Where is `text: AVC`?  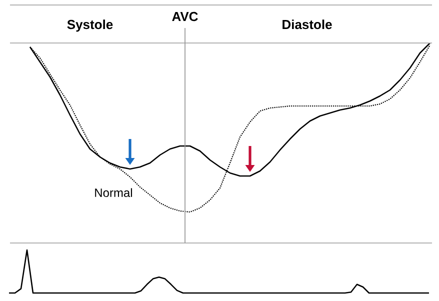 text: AVC is located at coordinates (185, 17).